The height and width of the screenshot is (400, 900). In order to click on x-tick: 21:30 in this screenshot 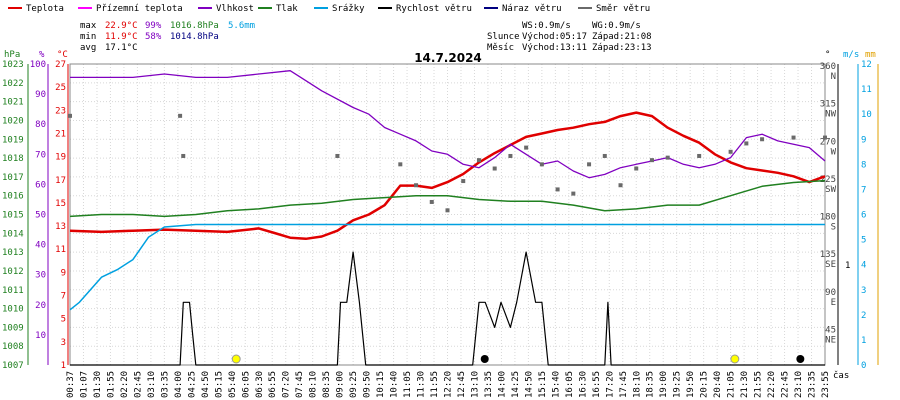, I will do `click(745, 384)`.